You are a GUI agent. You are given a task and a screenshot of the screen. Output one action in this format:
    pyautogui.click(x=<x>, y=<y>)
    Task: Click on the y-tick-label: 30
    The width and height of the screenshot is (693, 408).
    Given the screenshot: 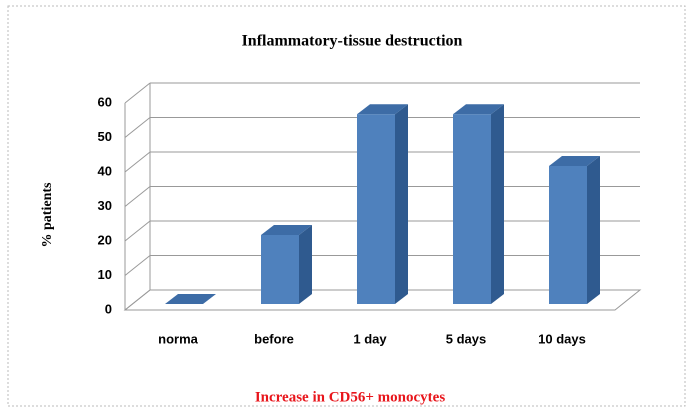 What is the action you would take?
    pyautogui.click(x=105, y=205)
    